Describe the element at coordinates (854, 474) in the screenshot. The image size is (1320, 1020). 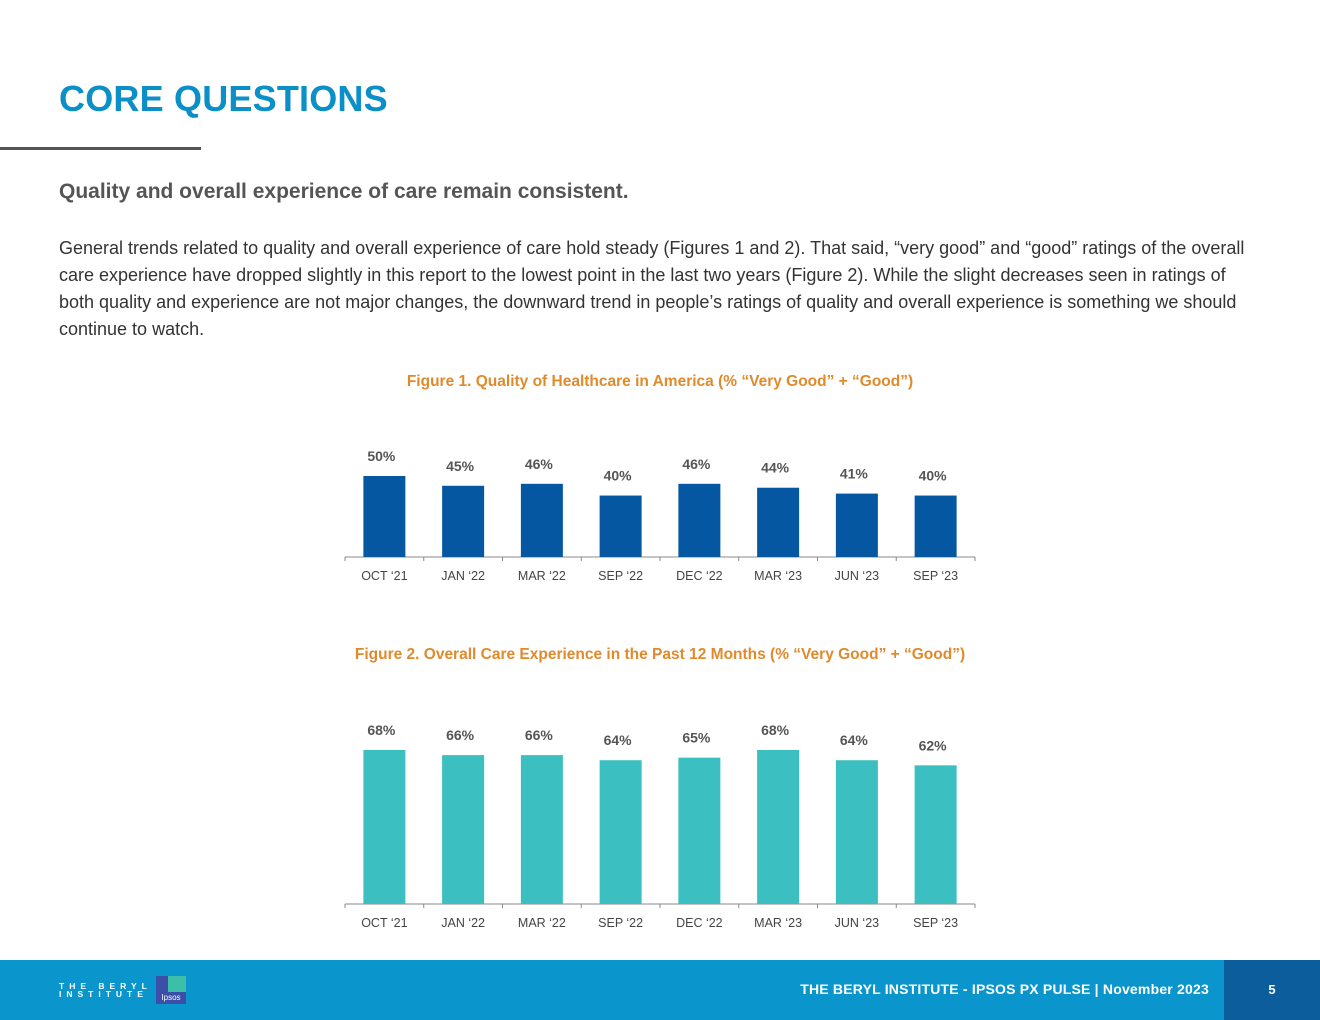
I see `data-label: 41%` at that location.